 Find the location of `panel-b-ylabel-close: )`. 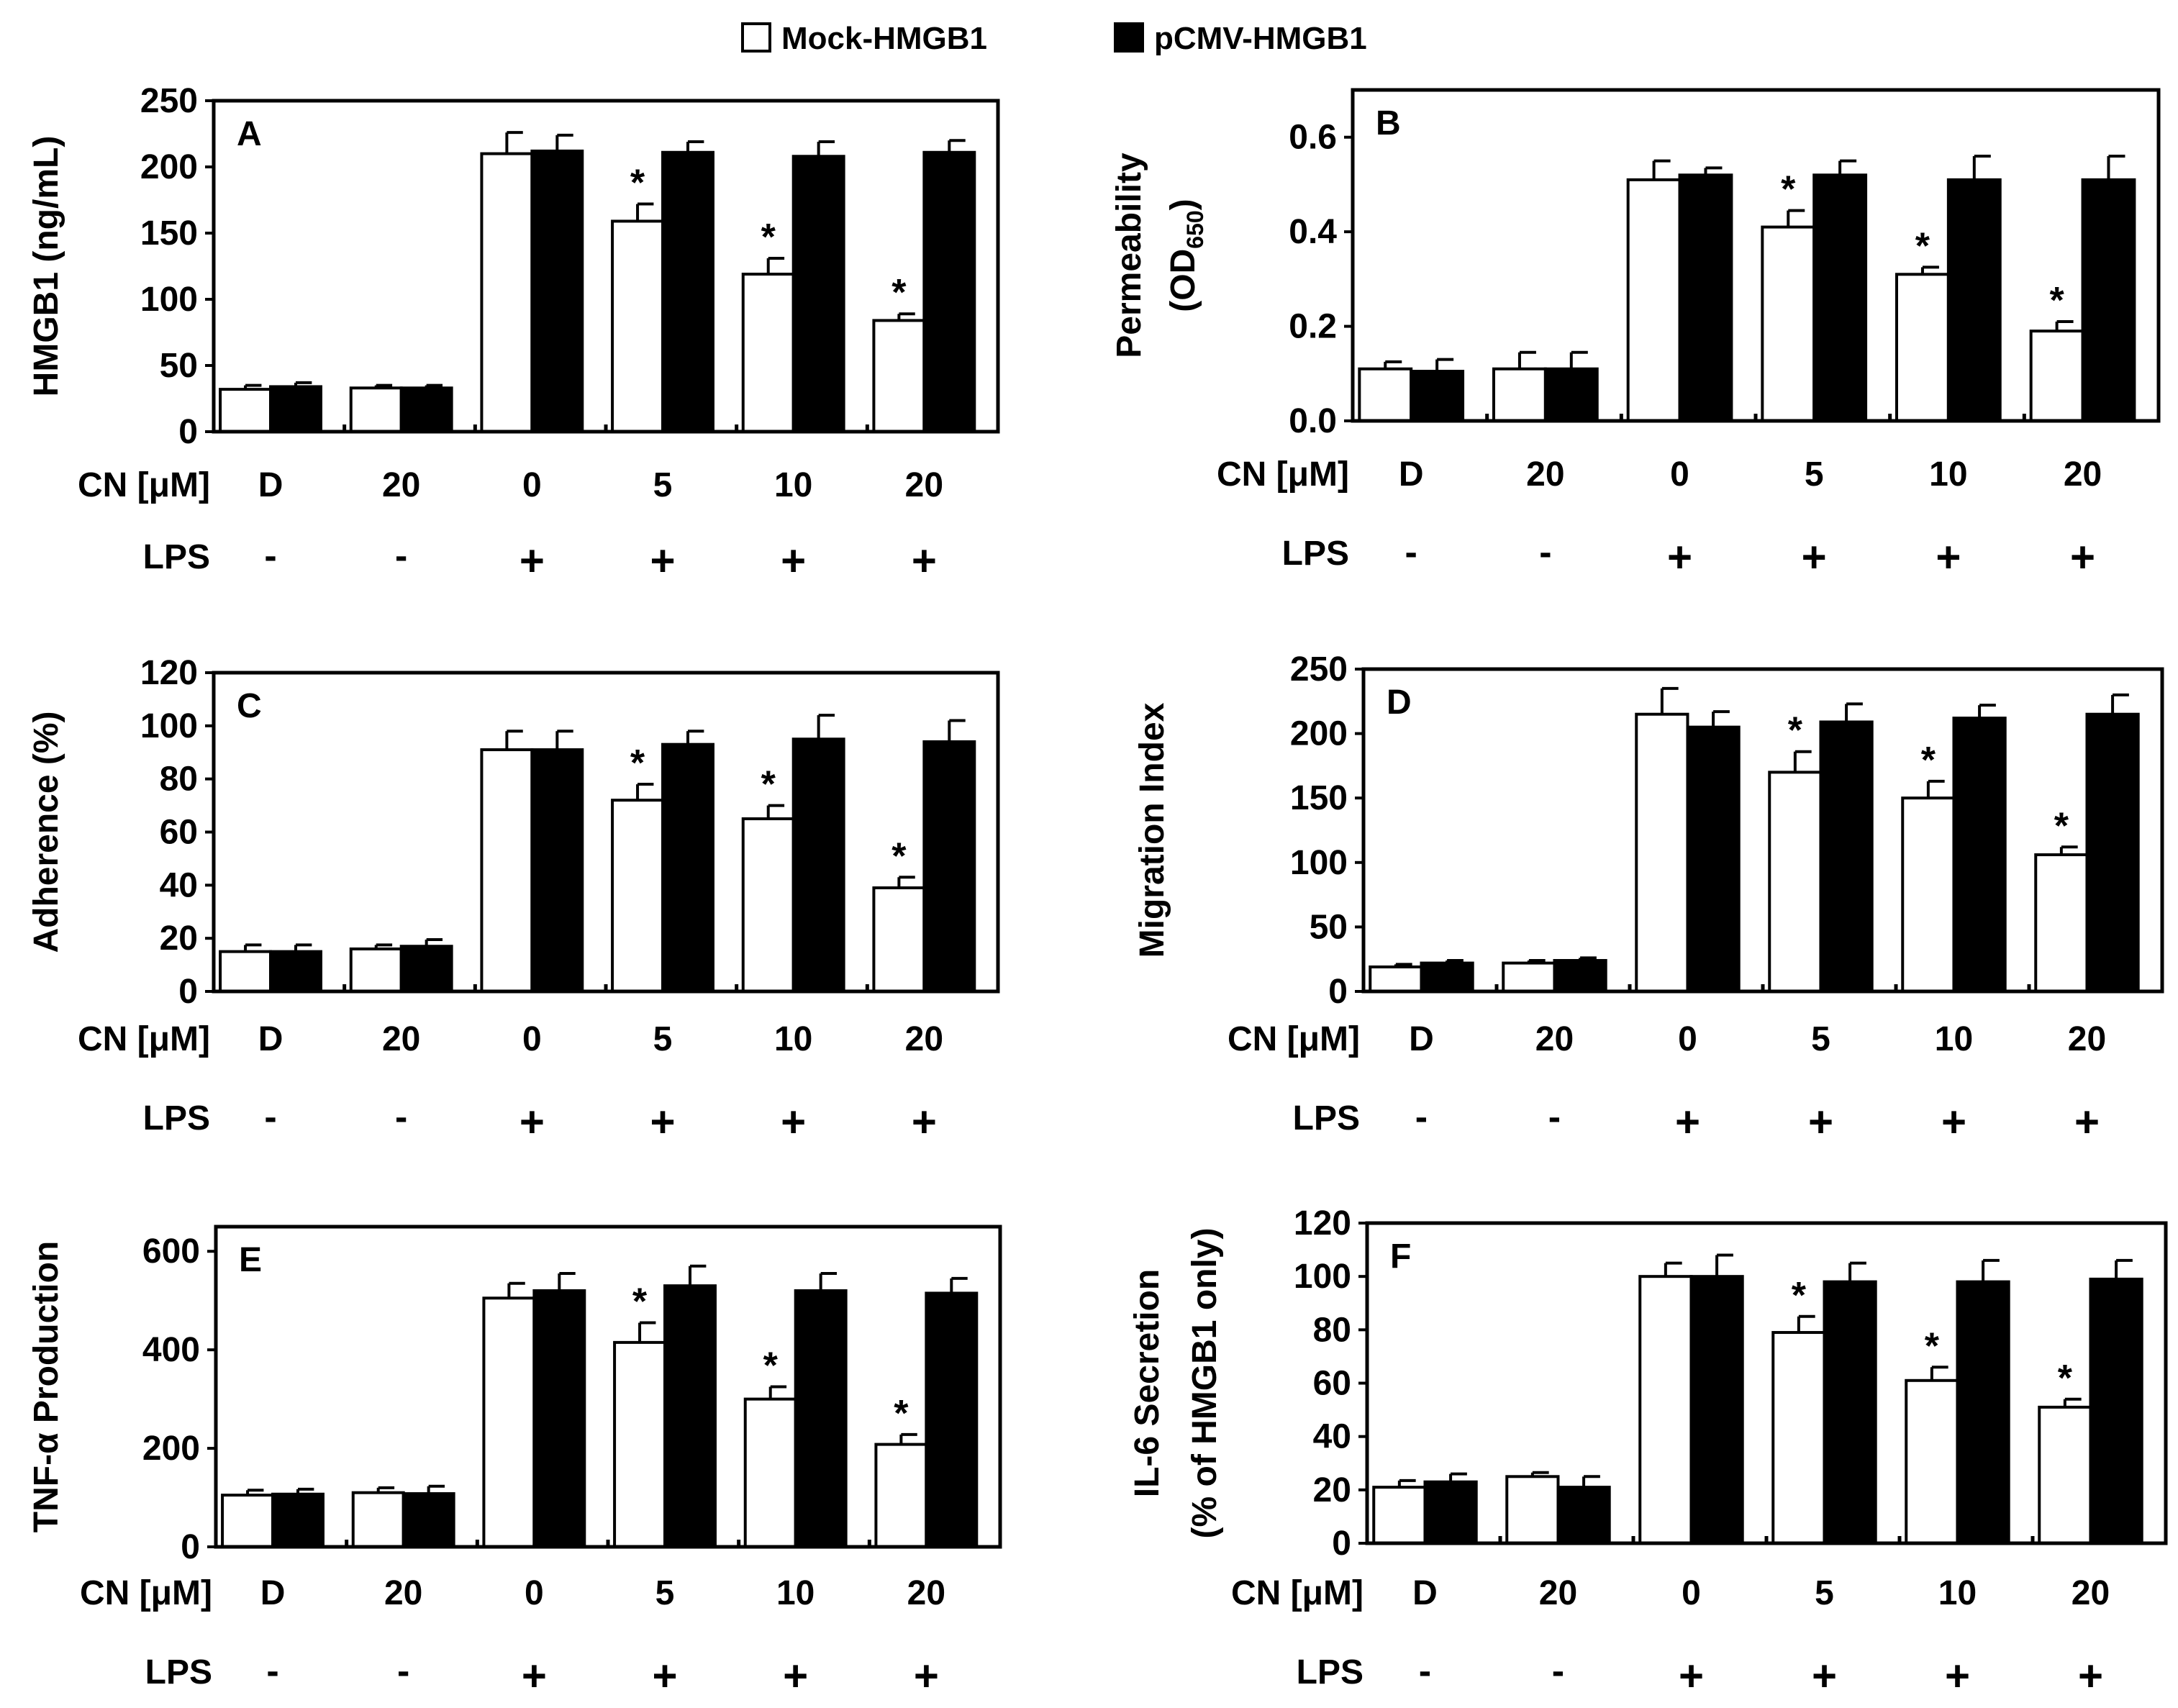

panel-b-ylabel-close: ) is located at coordinates (1183, 205).